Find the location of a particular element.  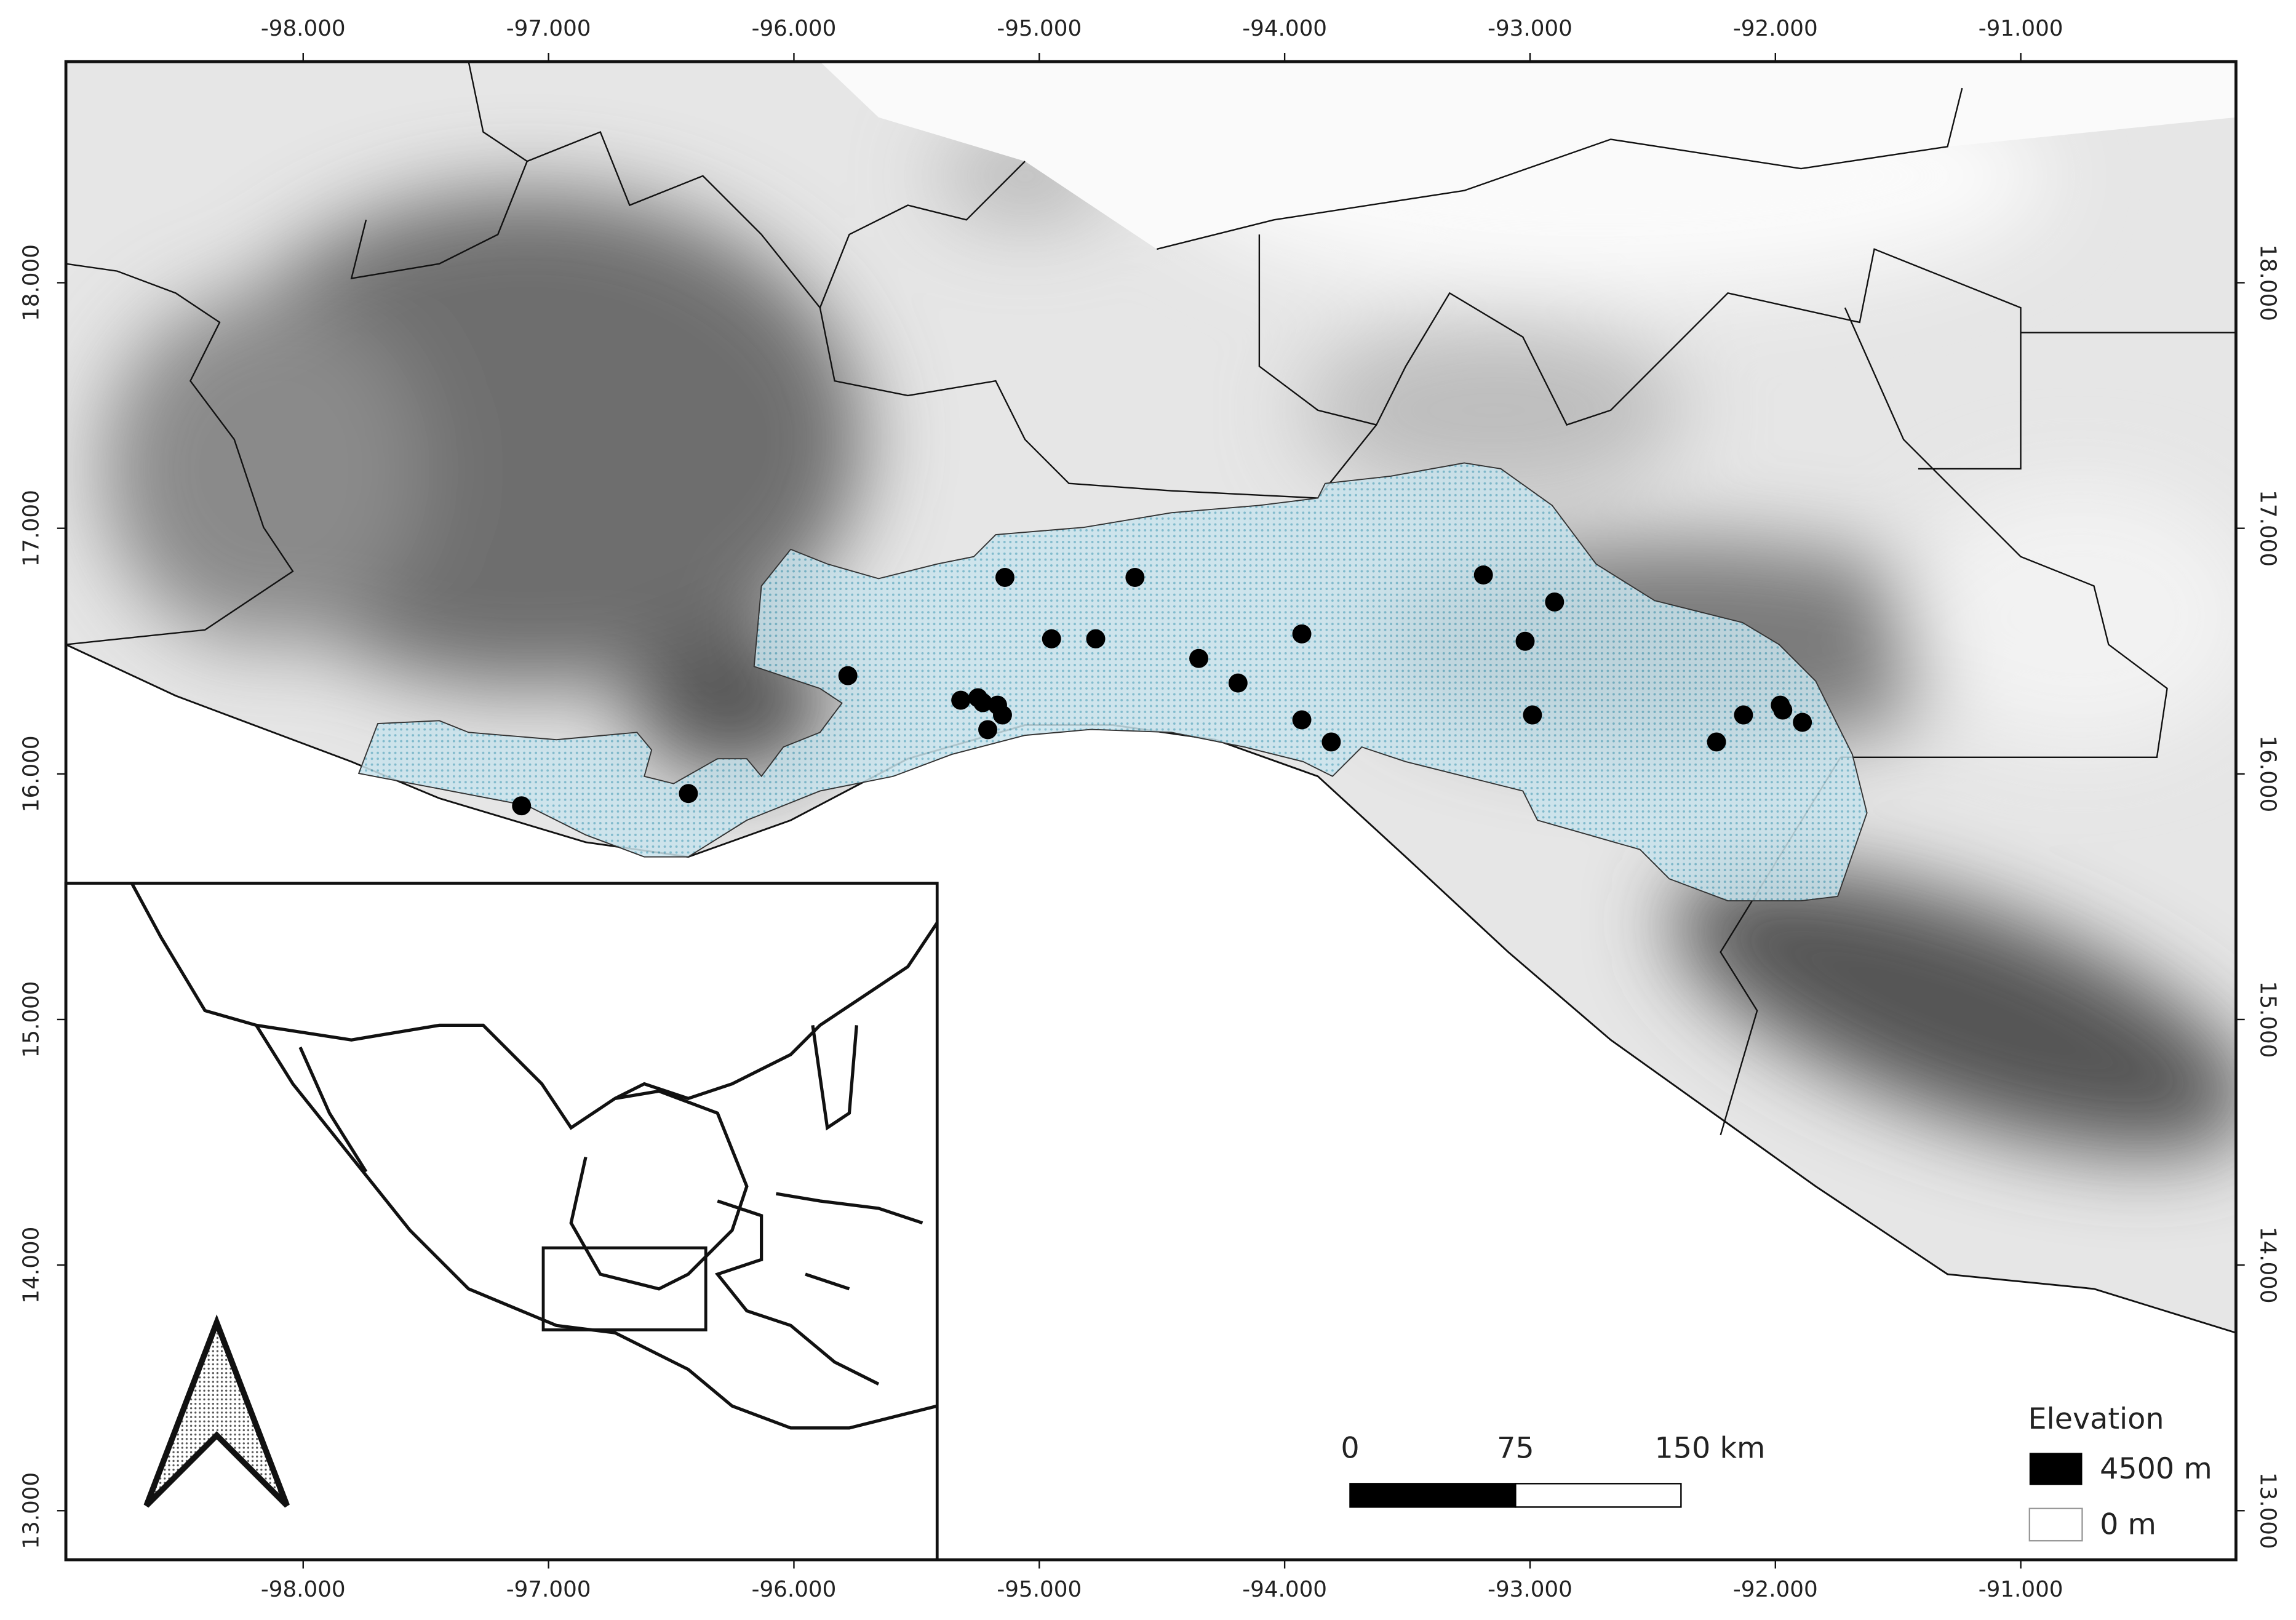

scale-label: 150 km is located at coordinates (1711, 1449).